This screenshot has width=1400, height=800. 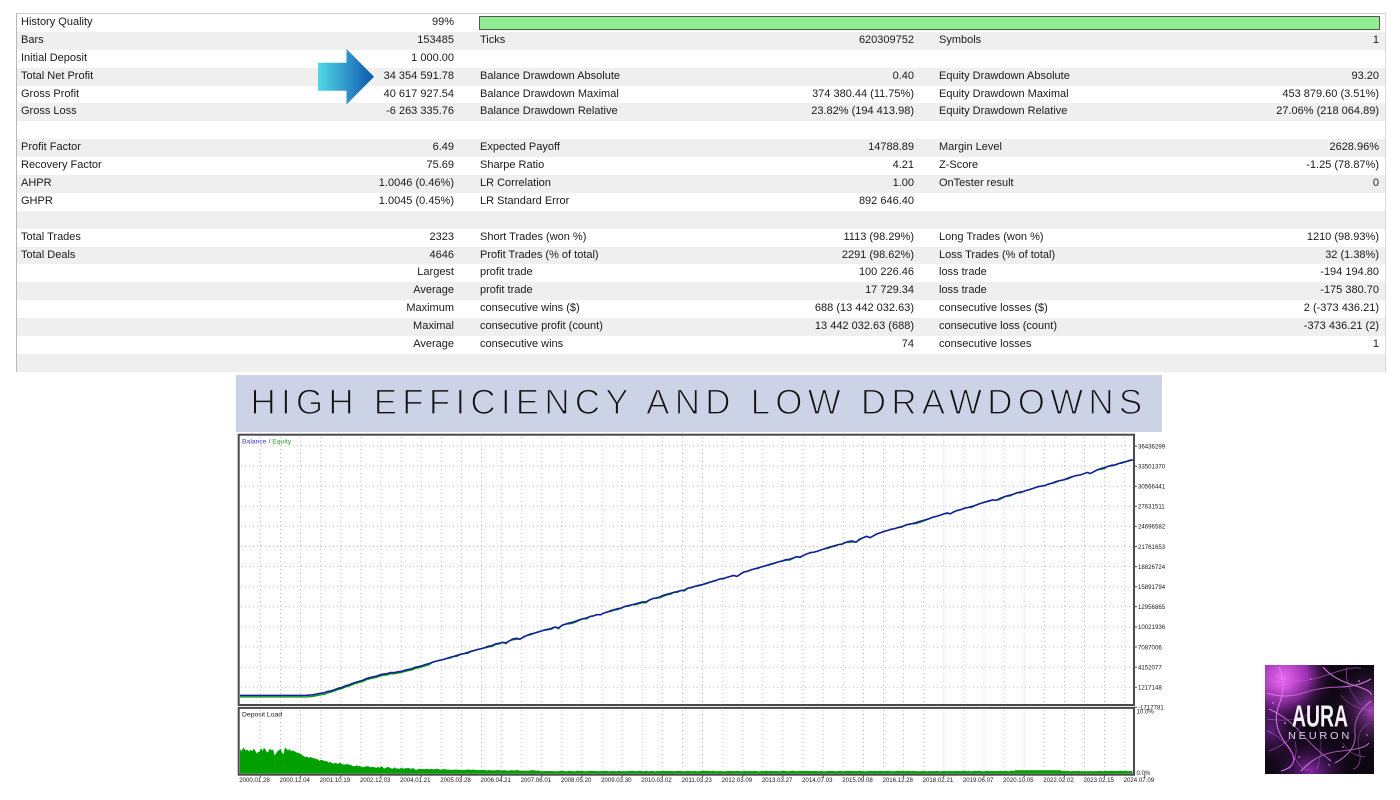 What do you see at coordinates (1151, 708) in the screenshot?
I see `svg-text: -1717781` at bounding box center [1151, 708].